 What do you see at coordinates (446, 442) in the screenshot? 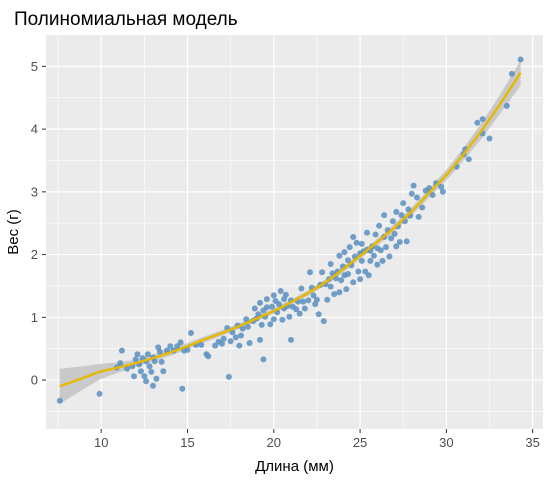
I see `x-tick-label: 30` at bounding box center [446, 442].